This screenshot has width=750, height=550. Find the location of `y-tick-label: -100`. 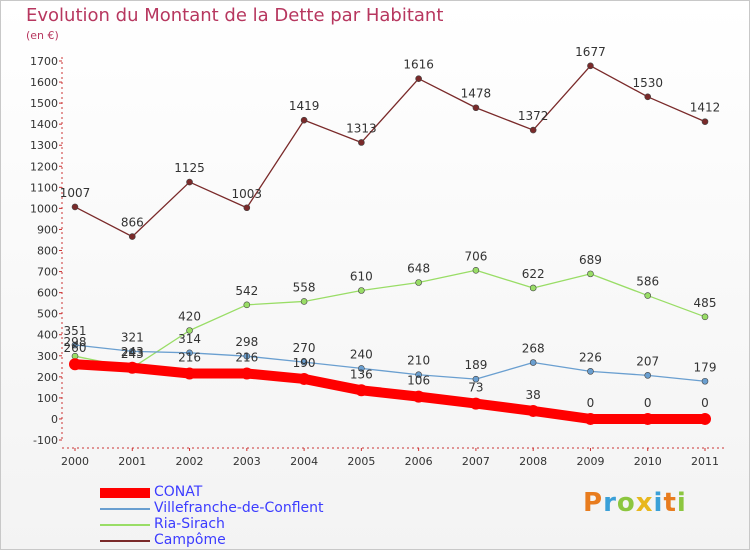

y-tick-label: -100 is located at coordinates (45, 440).